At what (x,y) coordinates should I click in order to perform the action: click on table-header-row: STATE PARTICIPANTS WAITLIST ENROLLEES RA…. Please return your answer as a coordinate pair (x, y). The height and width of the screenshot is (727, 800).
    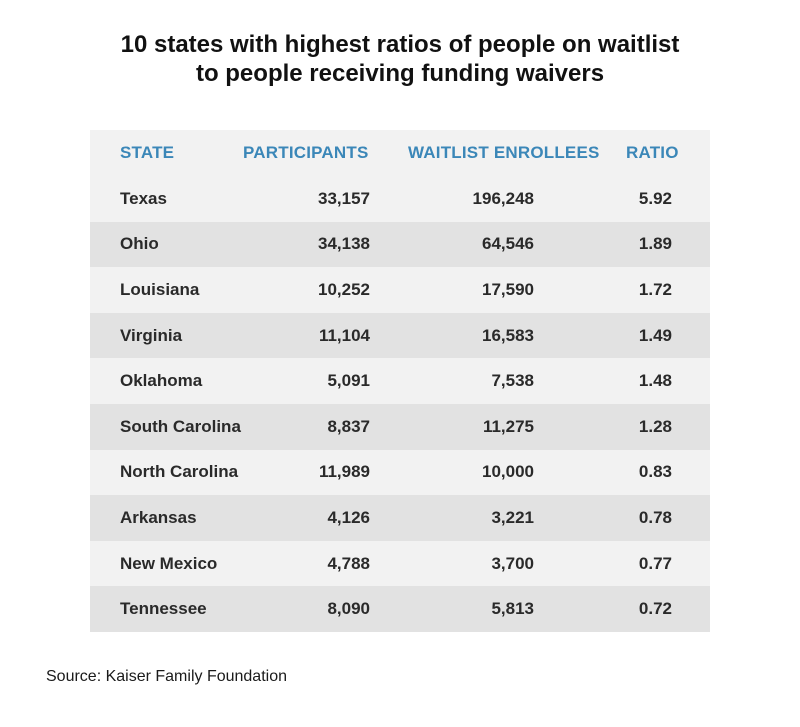
    Looking at the image, I should click on (400, 152).